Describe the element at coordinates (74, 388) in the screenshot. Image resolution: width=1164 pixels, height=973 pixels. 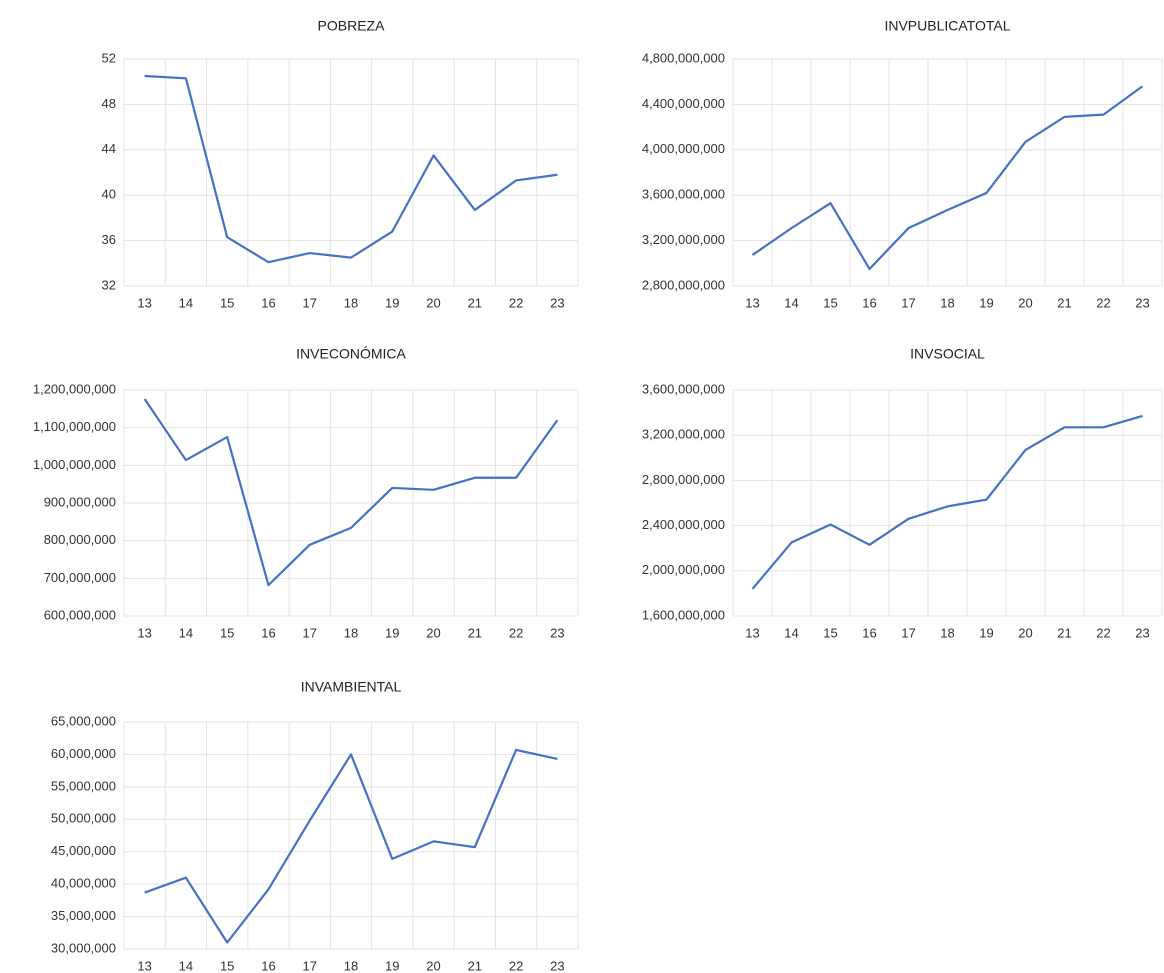
I see `y-tick-label: 1,200,000,000` at that location.